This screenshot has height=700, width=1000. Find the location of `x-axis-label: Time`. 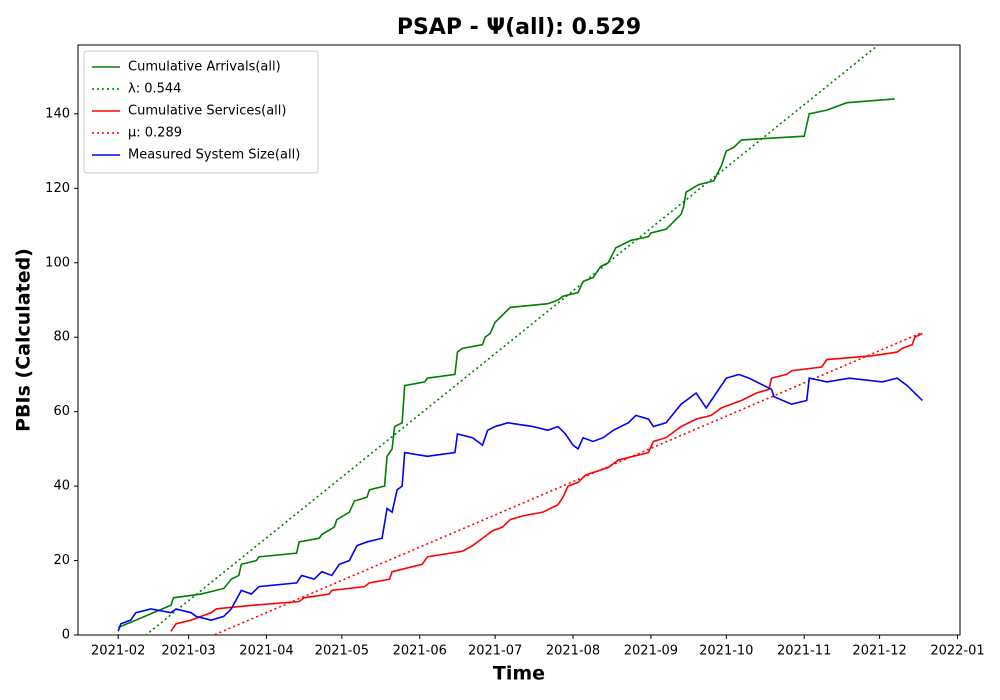

x-axis-label: Time is located at coordinates (519, 674).